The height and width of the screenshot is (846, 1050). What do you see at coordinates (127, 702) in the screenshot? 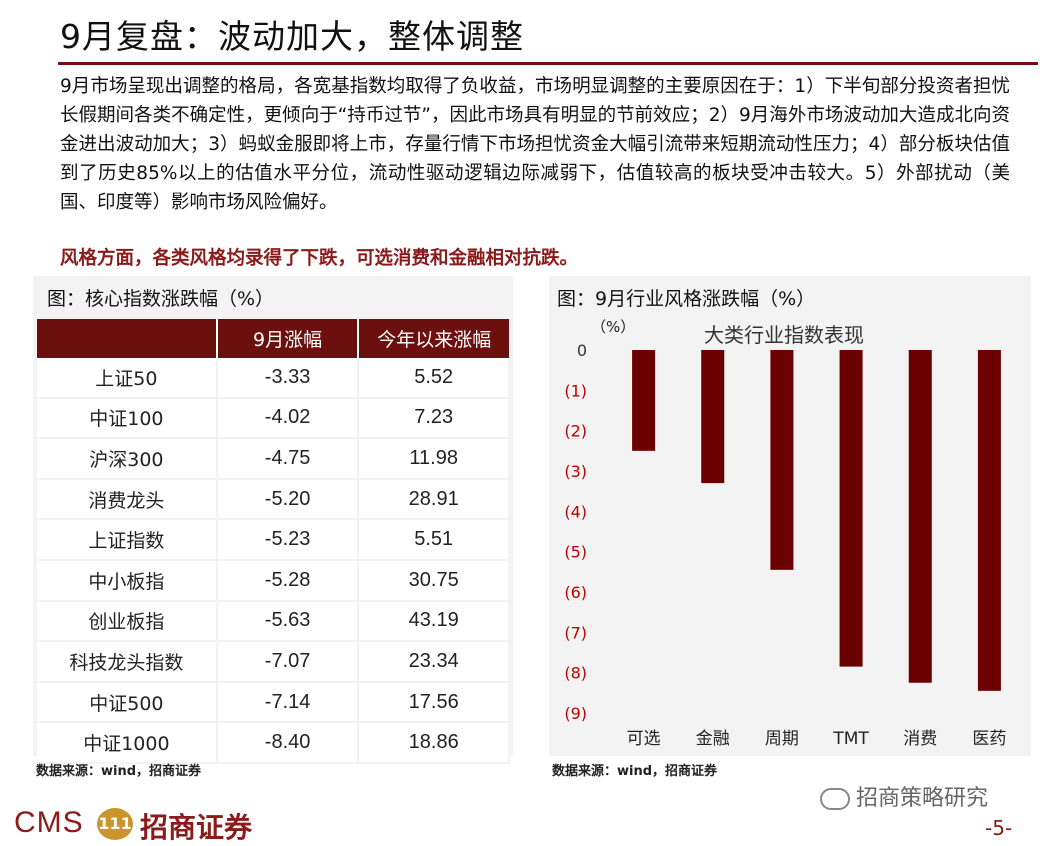
I see `index-name-cell: 中证500` at bounding box center [127, 702].